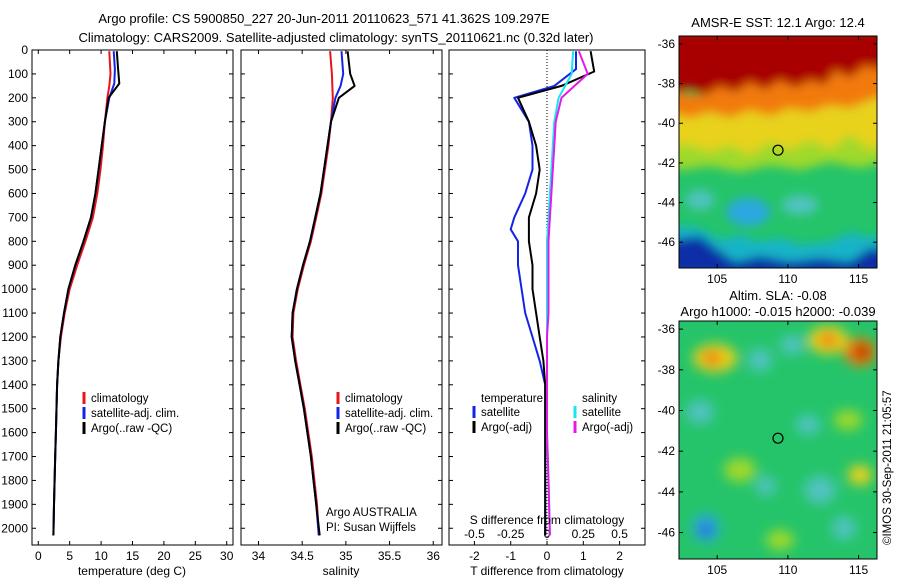 Image resolution: width=900 pixels, height=580 pixels. Describe the element at coordinates (14, 361) in the screenshot. I see `y-tick-label: 1300` at that location.